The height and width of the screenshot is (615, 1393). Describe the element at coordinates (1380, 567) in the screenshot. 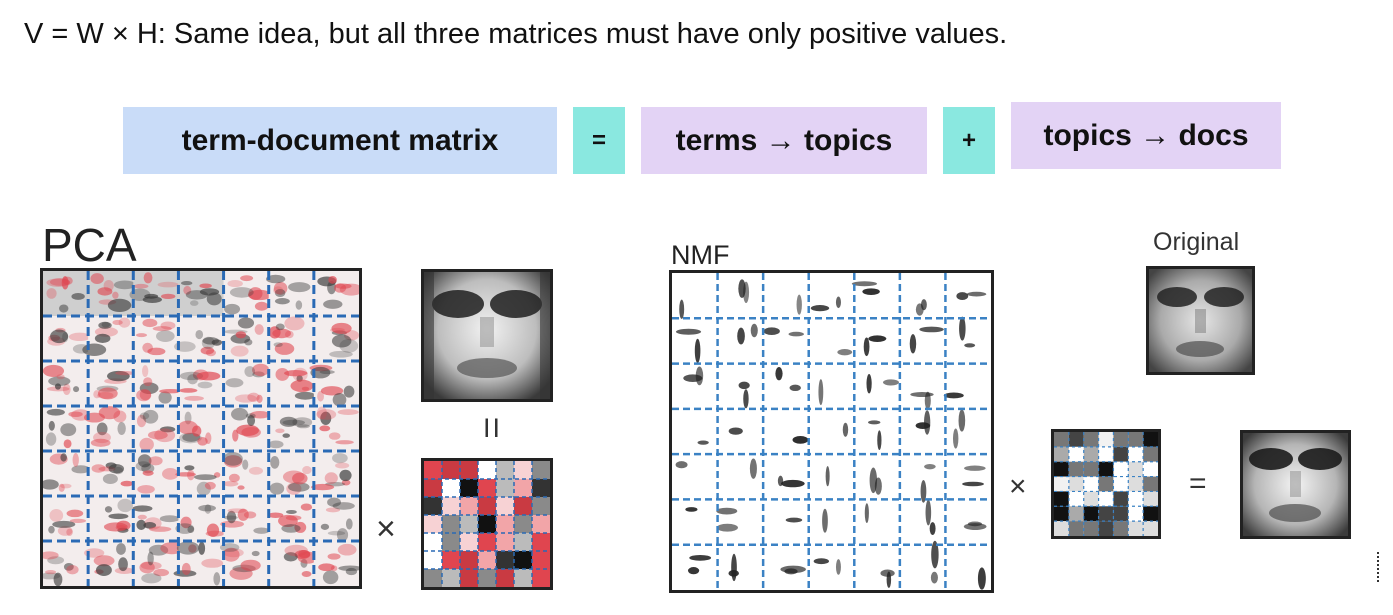

I see `corner-mark` at that location.